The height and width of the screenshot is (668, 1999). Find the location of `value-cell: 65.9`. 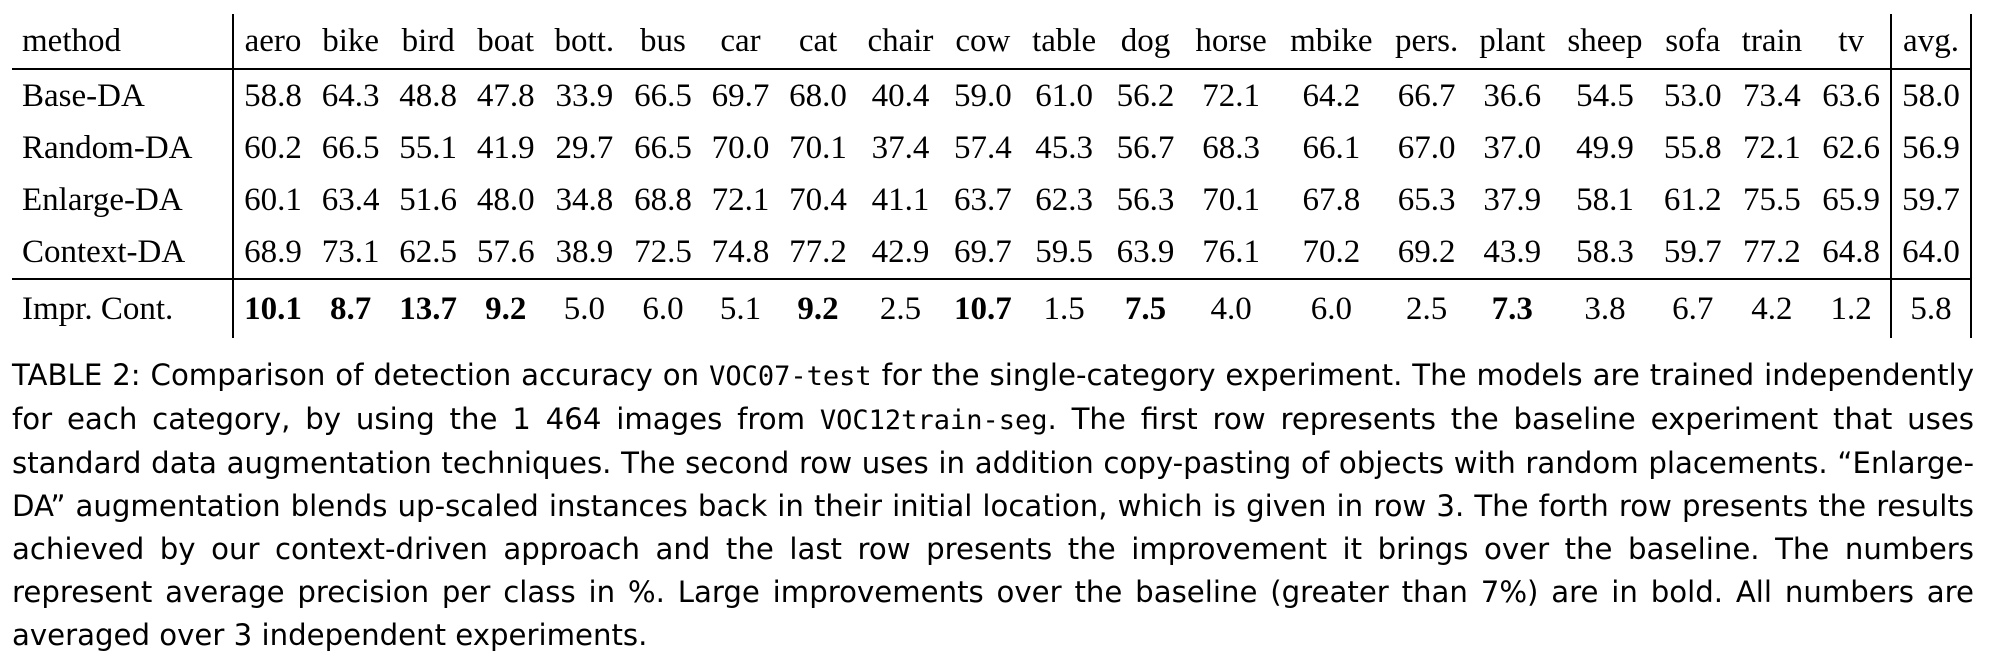

value-cell: 65.9 is located at coordinates (1851, 199).